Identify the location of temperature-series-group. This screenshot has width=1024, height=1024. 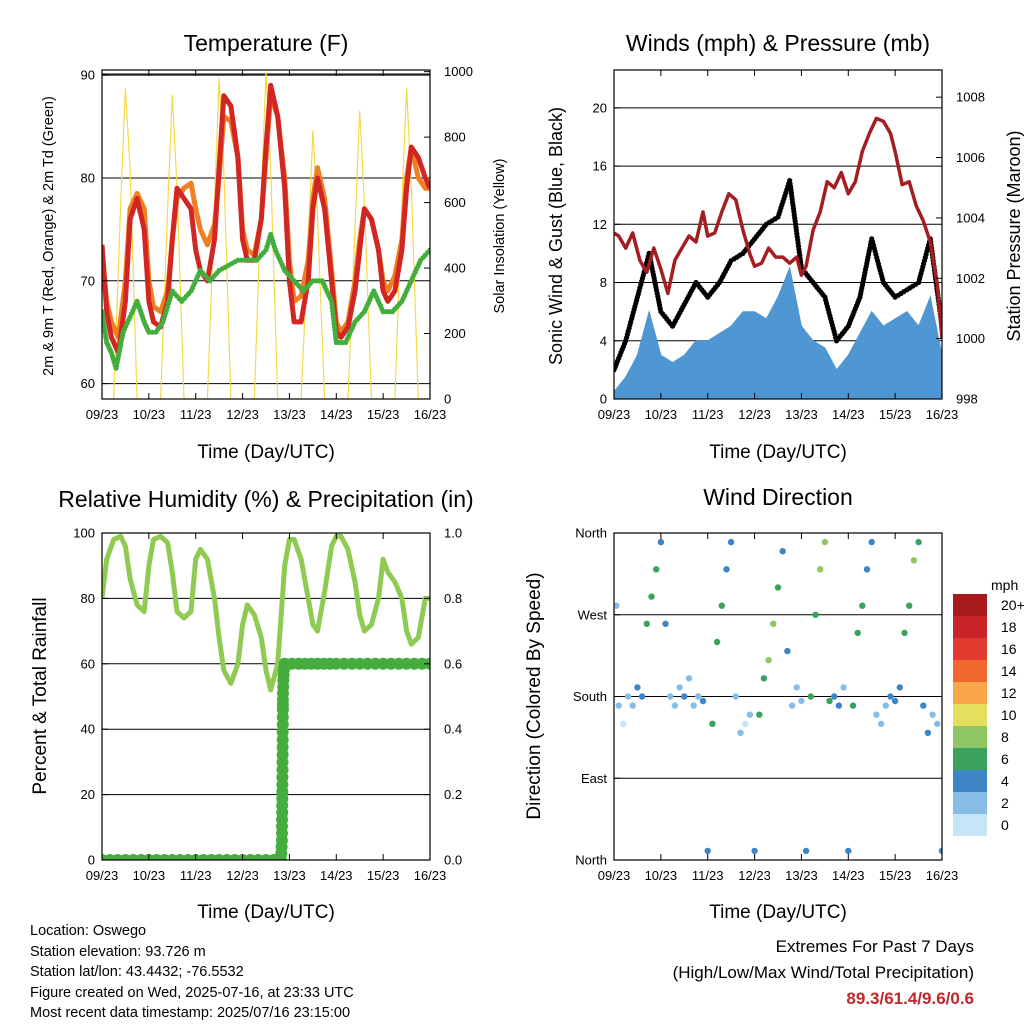
(266, 235).